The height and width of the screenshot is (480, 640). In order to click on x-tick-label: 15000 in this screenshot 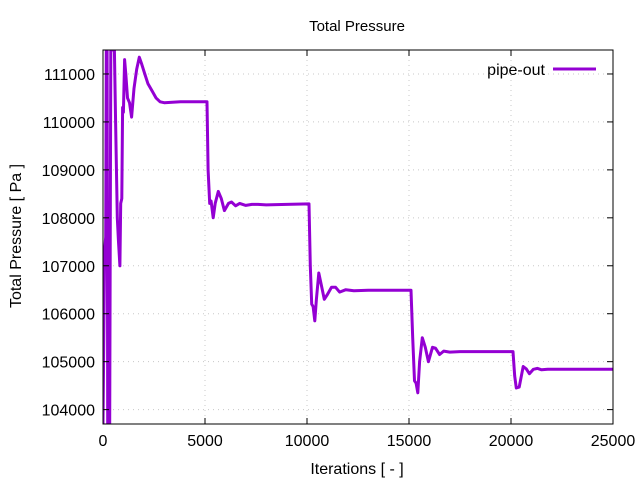, I will do `click(409, 441)`.